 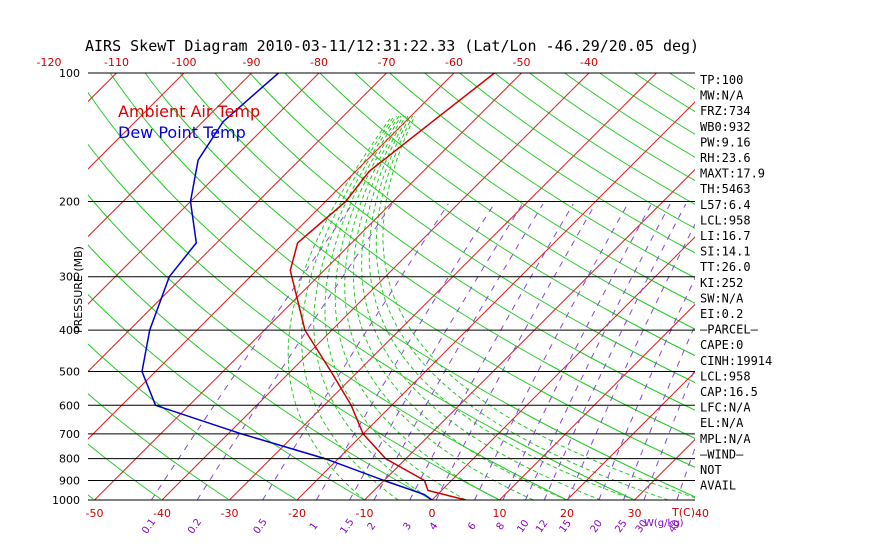 What do you see at coordinates (66, 500) in the screenshot?
I see `pressure-tick-label: 1000` at bounding box center [66, 500].